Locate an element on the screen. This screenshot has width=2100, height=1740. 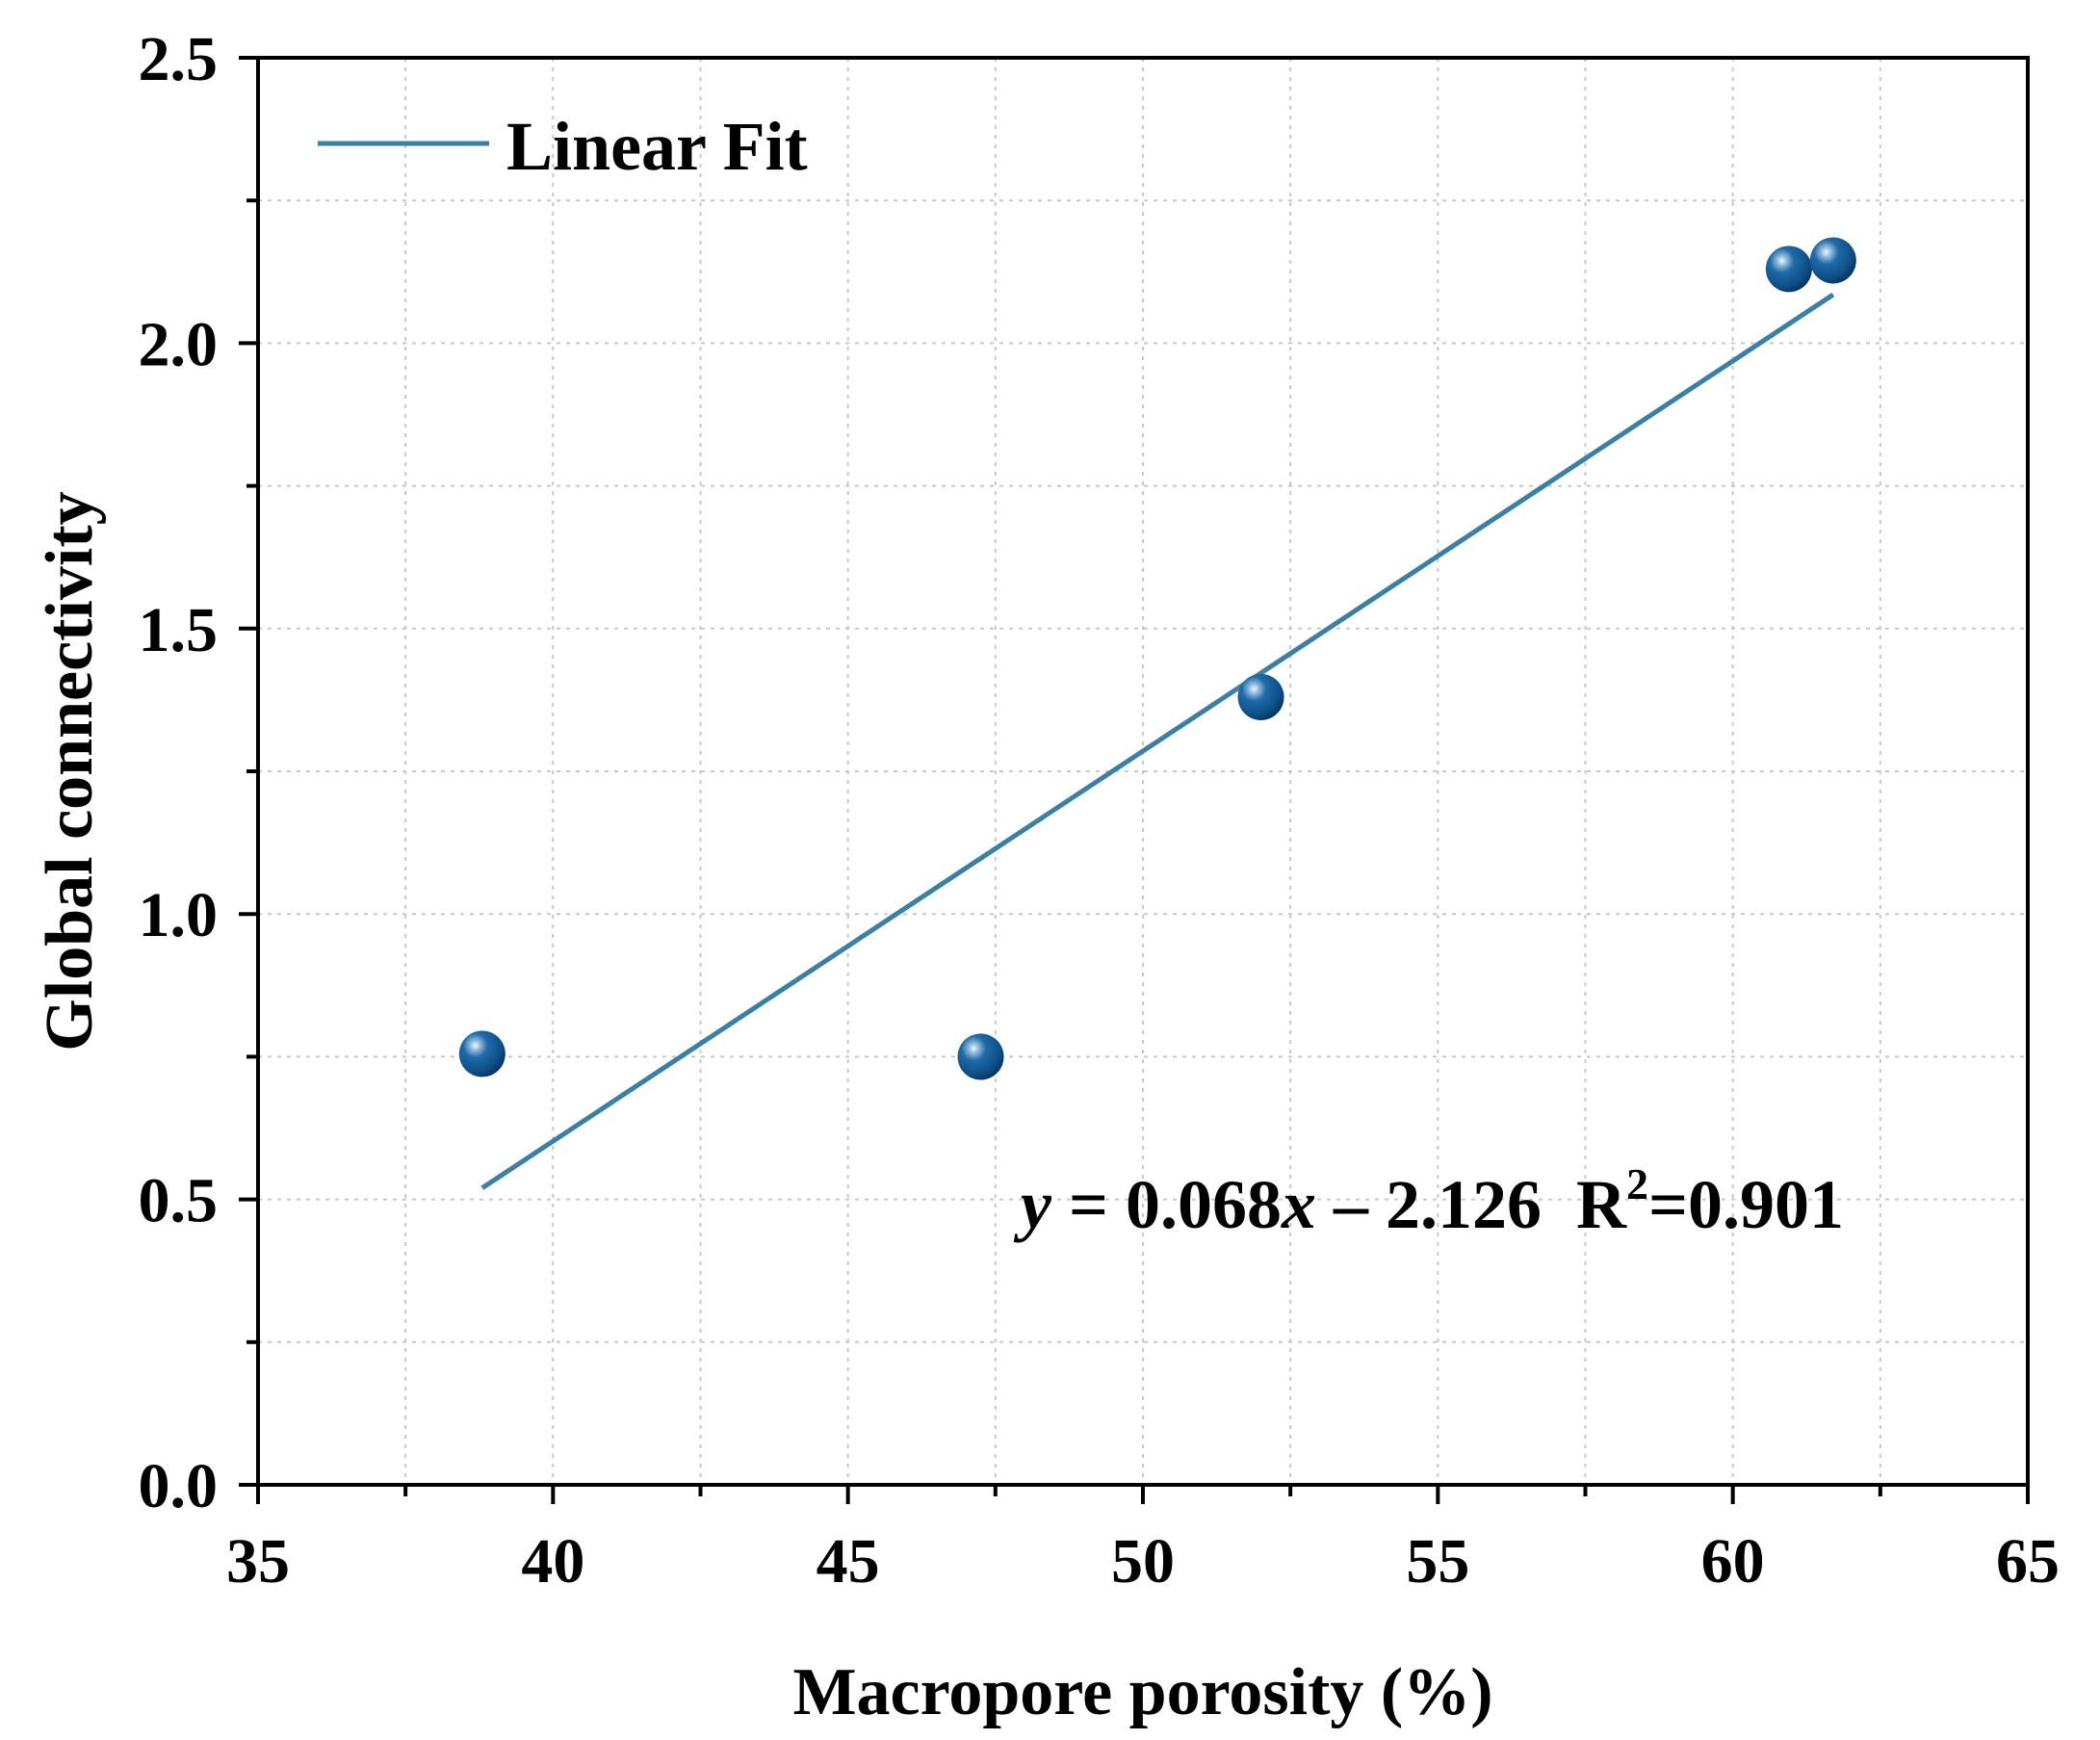
y-axis-title: Global connectivity is located at coordinates (70, 771).